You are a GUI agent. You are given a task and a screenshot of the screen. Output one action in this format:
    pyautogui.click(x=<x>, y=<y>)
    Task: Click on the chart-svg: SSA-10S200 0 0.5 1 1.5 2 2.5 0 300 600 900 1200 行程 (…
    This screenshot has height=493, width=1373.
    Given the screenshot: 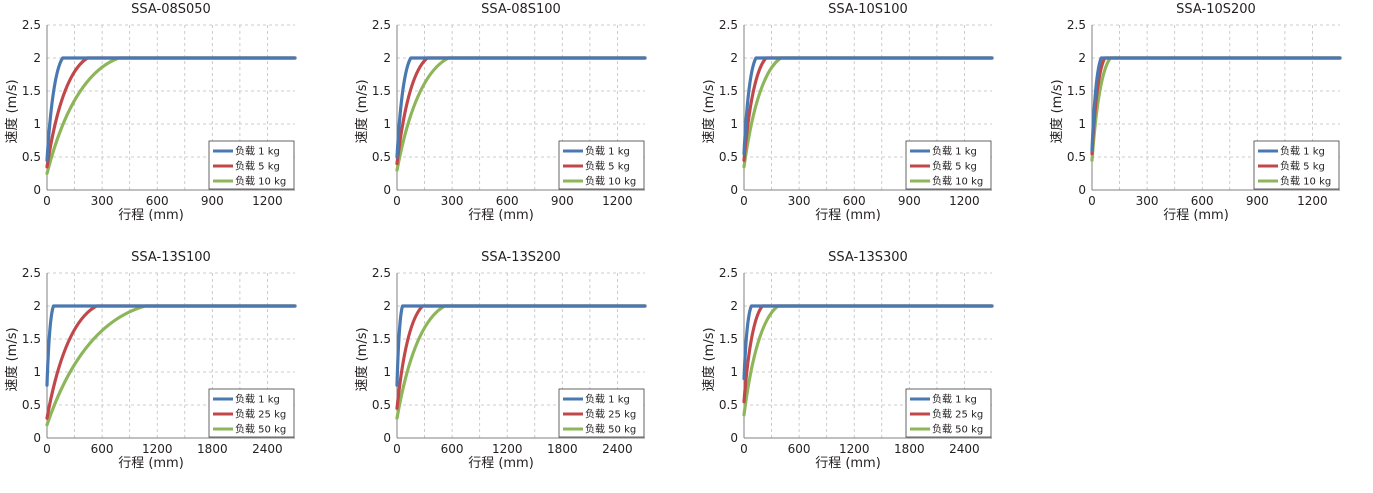 What is the action you would take?
    pyautogui.click(x=1195, y=112)
    